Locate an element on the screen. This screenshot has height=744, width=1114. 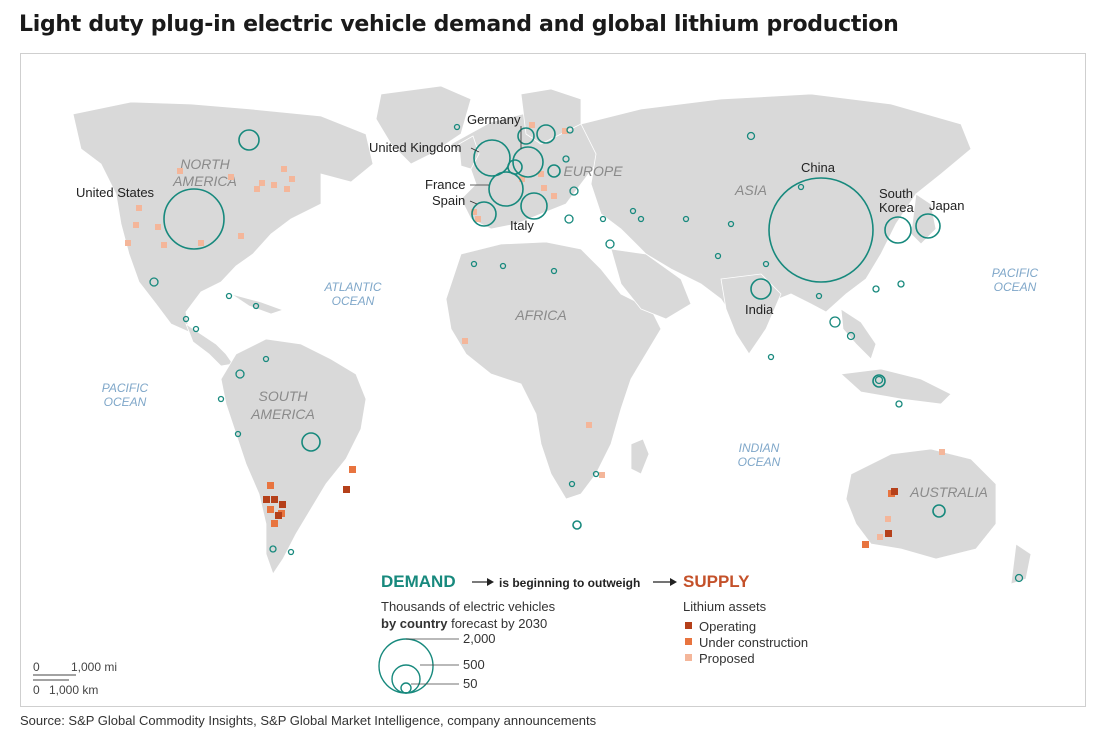
land-indonesia is located at coordinates (896, 386).